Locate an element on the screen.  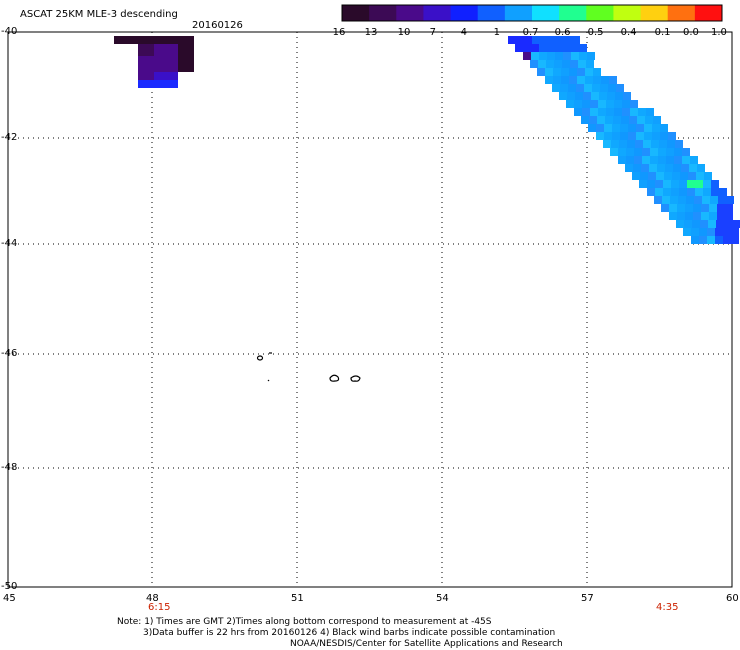
chart-title: ASCAT 25KM MLE-3 descending is located at coordinates (99, 14).